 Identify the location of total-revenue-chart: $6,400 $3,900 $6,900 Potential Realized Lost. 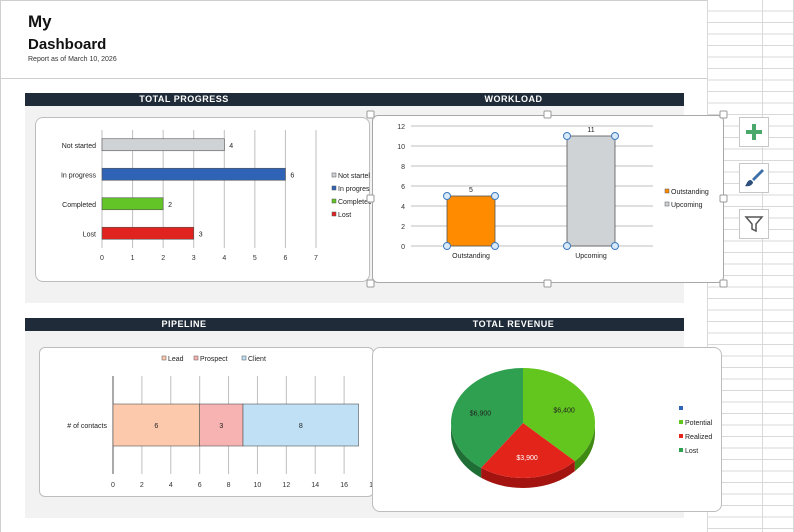
(582, 428).